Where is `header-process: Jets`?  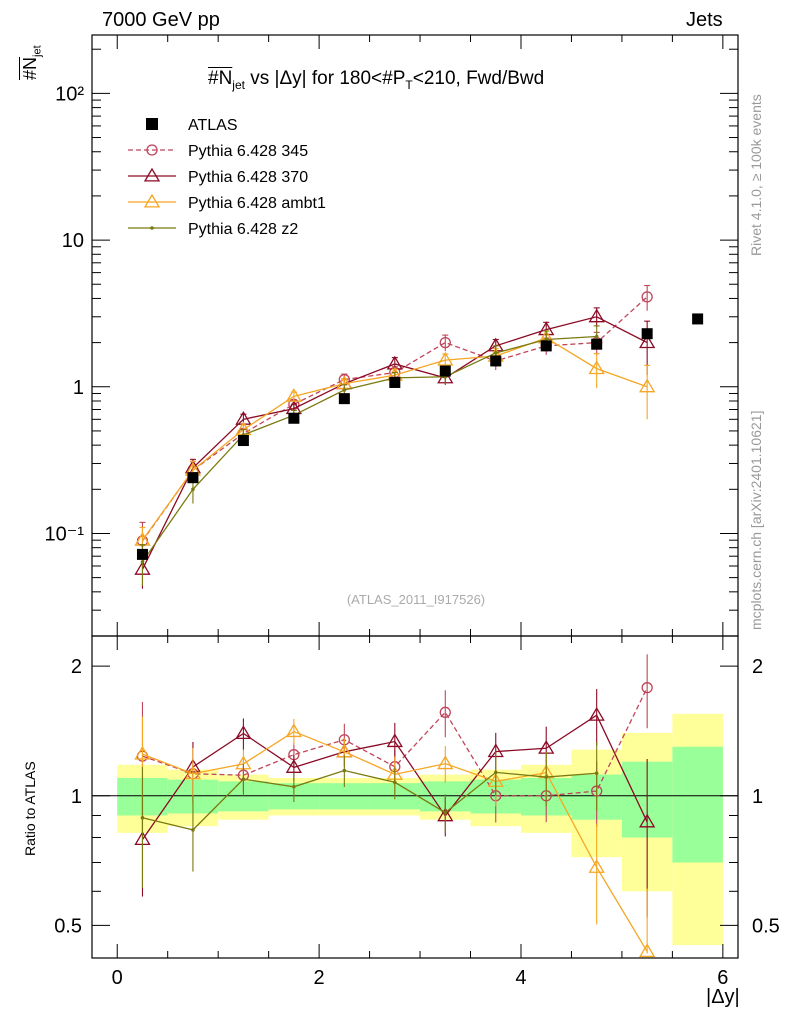
header-process: Jets is located at coordinates (704, 20).